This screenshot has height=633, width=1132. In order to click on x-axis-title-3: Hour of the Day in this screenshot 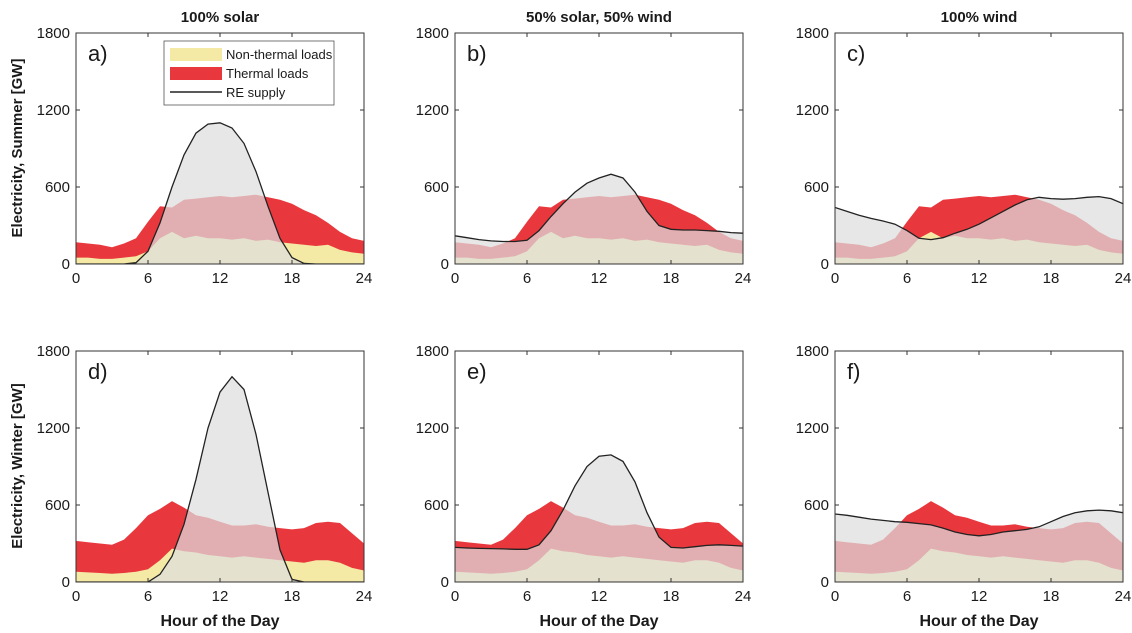, I will do `click(978, 621)`.